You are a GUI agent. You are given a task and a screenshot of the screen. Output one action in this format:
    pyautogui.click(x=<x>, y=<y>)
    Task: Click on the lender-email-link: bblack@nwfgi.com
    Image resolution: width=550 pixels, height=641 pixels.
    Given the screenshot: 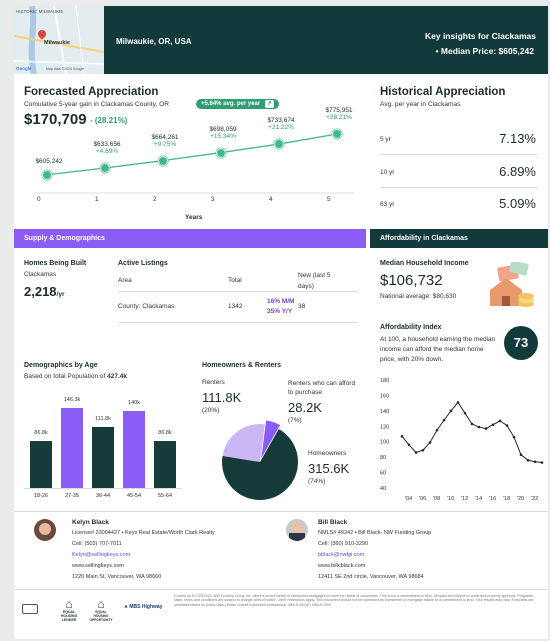 What is the action you would take?
    pyautogui.click(x=341, y=555)
    